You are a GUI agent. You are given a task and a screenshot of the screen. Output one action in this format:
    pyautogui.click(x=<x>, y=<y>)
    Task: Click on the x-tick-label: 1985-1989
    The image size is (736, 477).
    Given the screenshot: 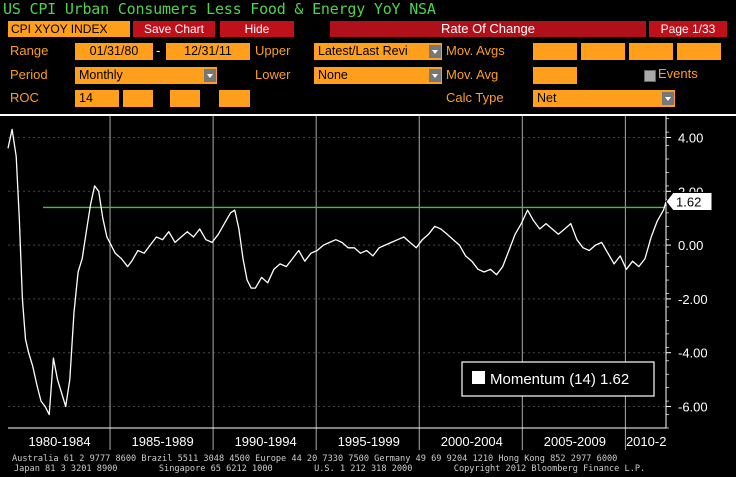 What is the action you would take?
    pyautogui.click(x=163, y=441)
    